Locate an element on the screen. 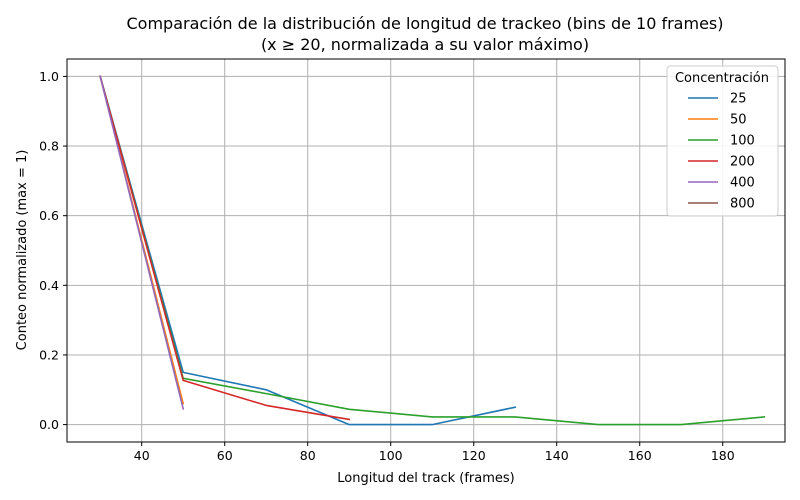 This screenshot has height=500, width=800. legend-box is located at coordinates (722, 141).